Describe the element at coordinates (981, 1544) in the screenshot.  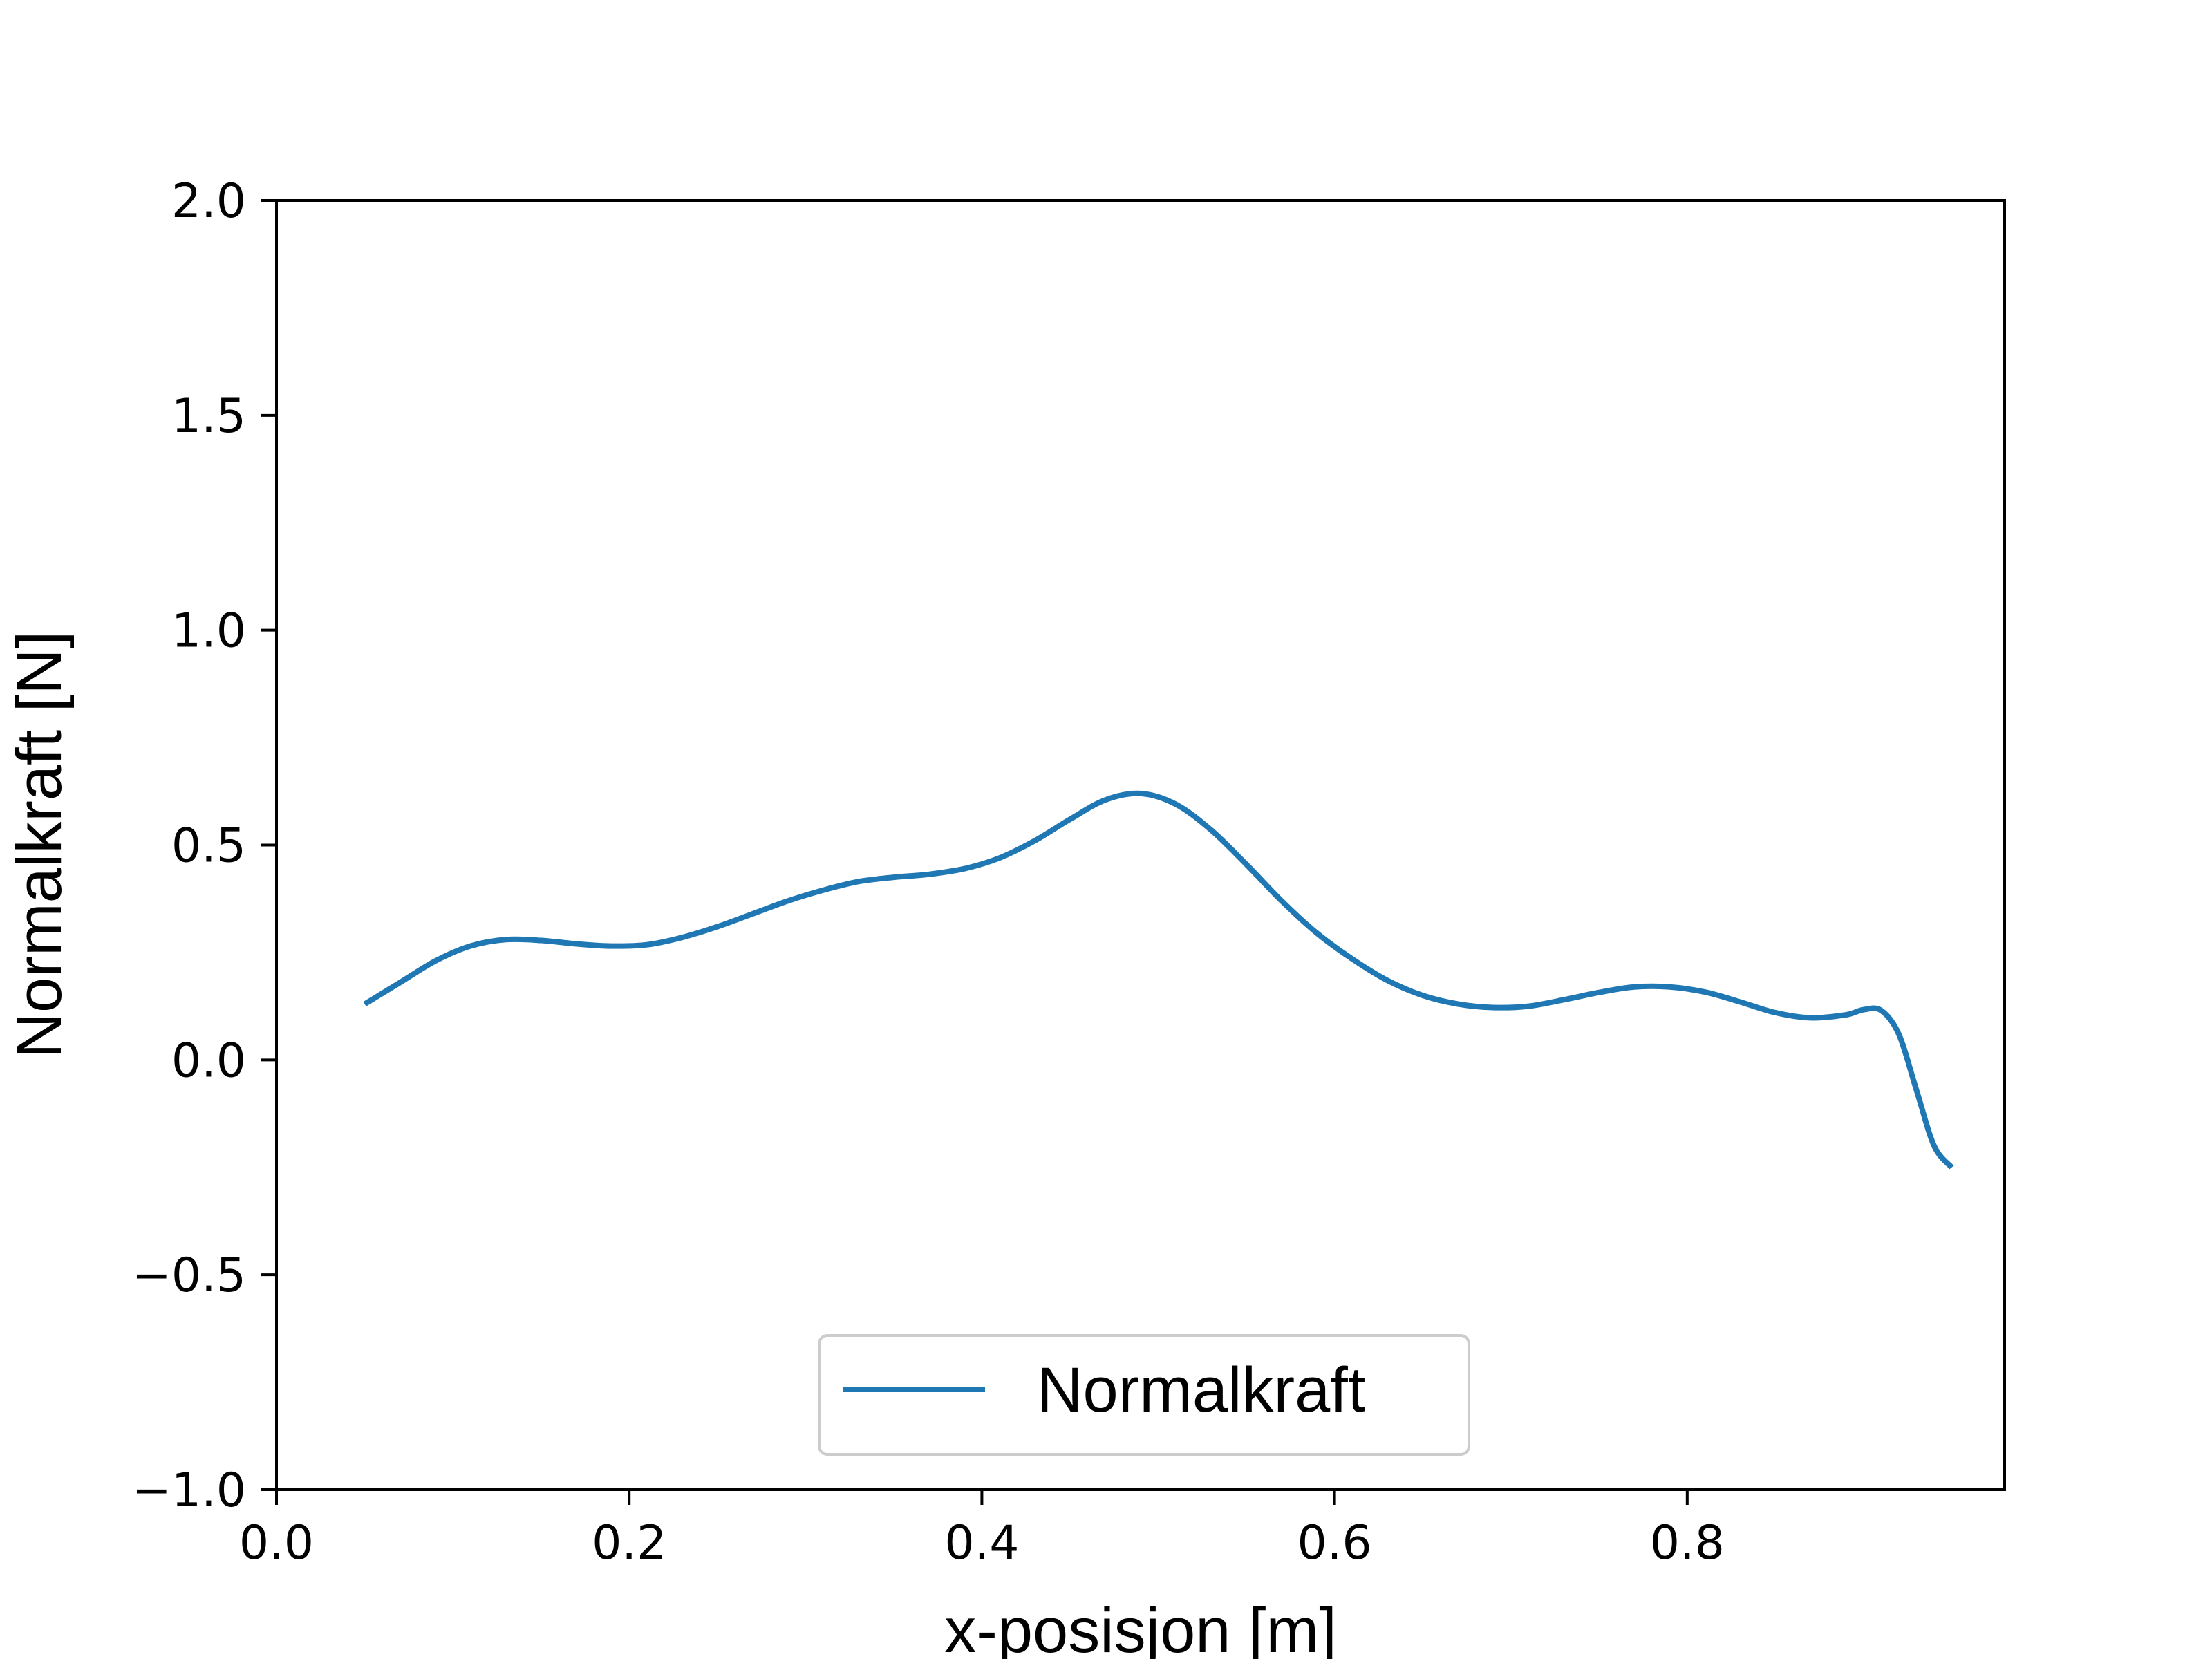
I see `x-tick-label: 0.4` at that location.